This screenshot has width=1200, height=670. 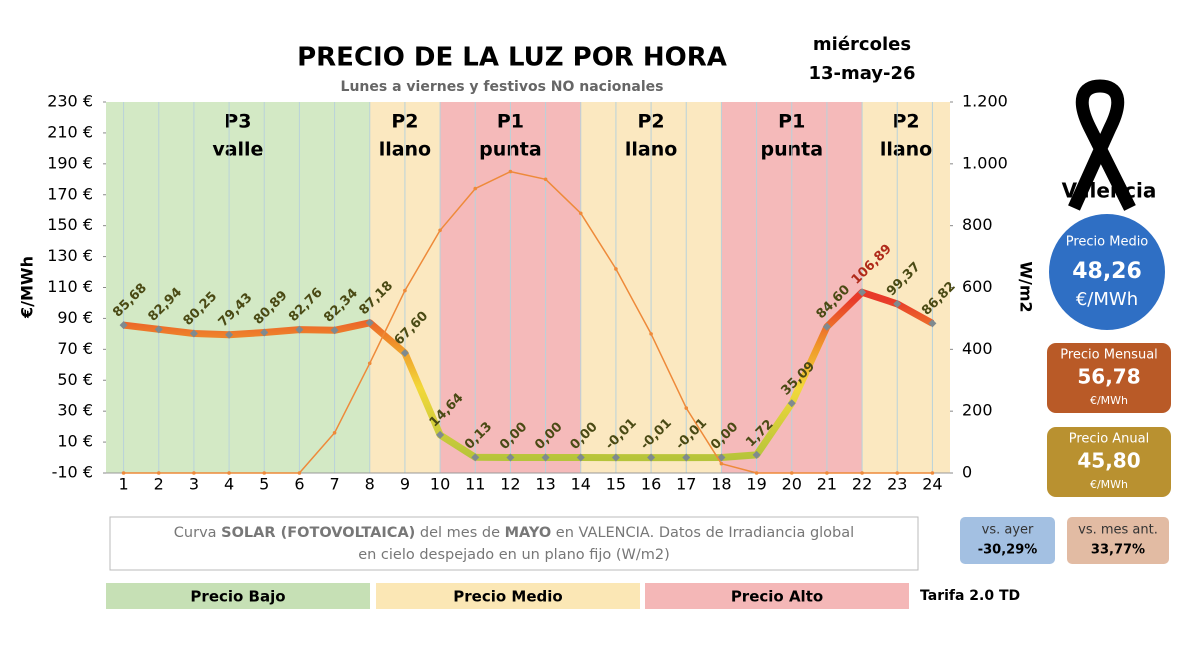 What do you see at coordinates (370, 484) in the screenshot?
I see `x-tick-label: 8` at bounding box center [370, 484].